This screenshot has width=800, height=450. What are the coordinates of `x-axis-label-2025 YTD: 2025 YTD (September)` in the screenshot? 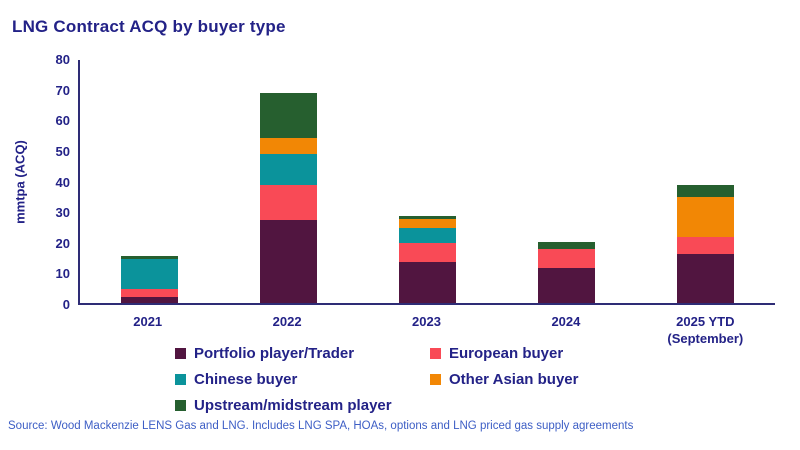 It's located at (705, 330).